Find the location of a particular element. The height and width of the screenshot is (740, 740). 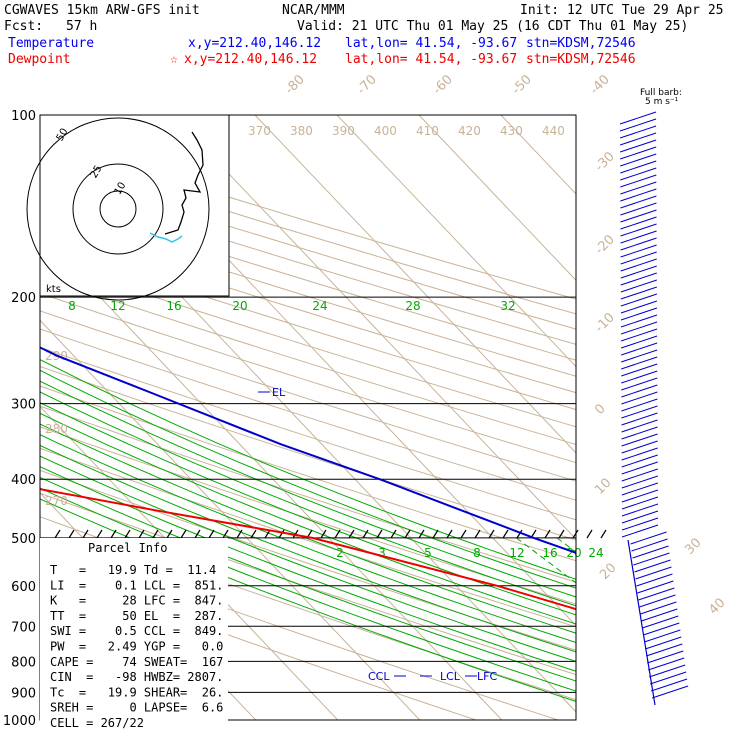

hodograph-surface-segment is located at coordinates (166, 237).